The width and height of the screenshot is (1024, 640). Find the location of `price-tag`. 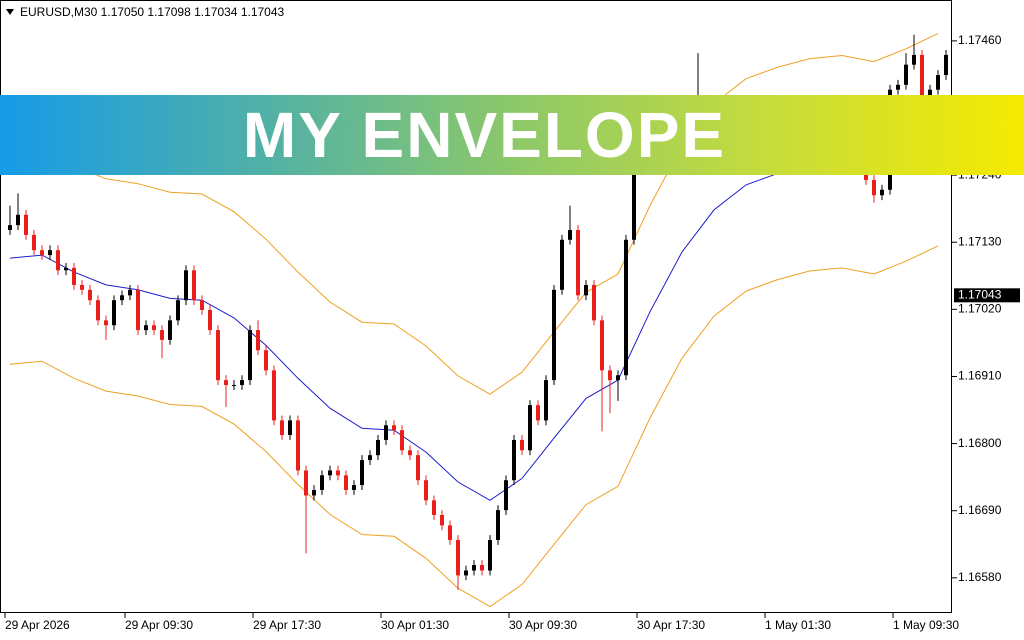

price-tag is located at coordinates (987, 295).